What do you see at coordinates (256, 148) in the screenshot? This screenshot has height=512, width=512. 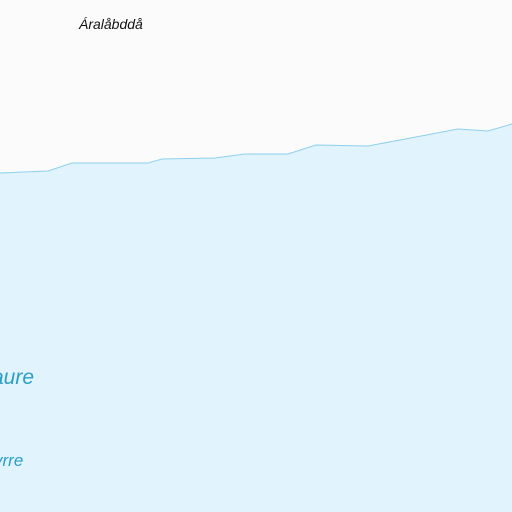 I see `shoreline` at bounding box center [256, 148].